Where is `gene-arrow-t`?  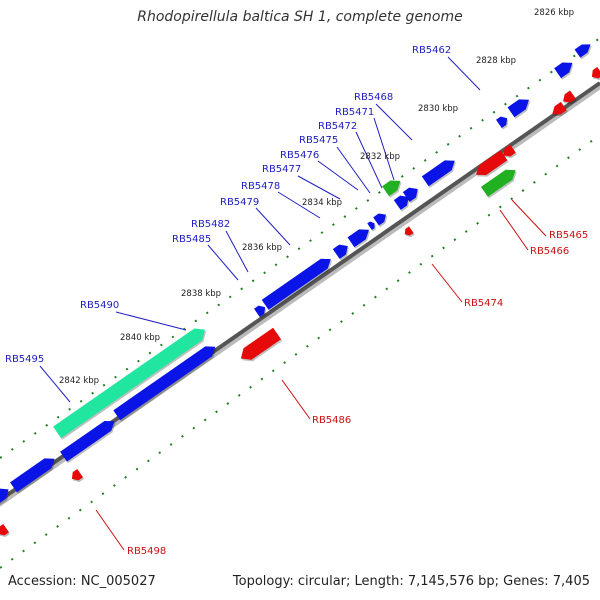 gene-arrow-t is located at coordinates (34, 474).